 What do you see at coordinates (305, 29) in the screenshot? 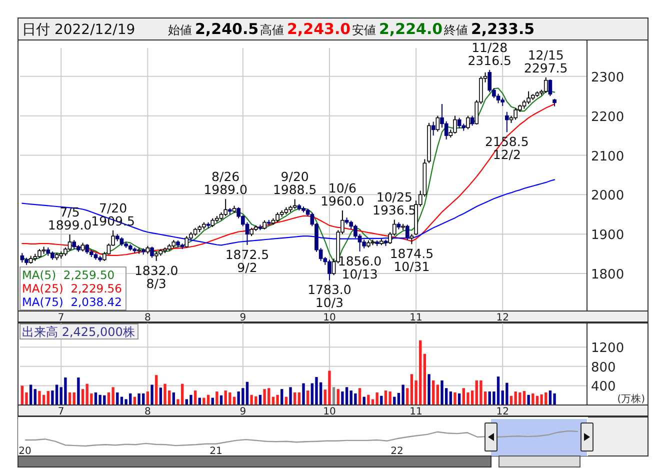
I see `text: 高値 2,243.0` at bounding box center [305, 29].